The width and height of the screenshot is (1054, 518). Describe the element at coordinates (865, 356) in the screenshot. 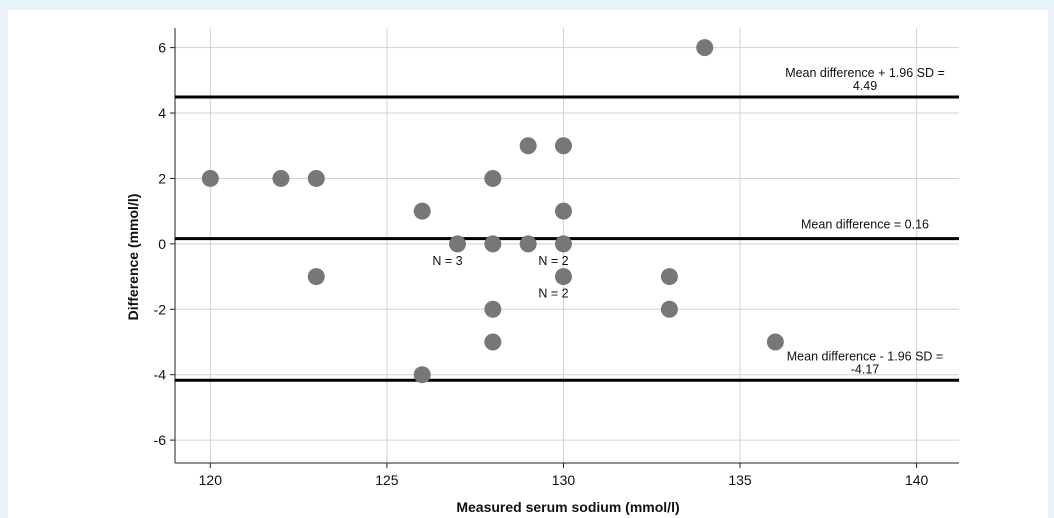

I see `reference-line-label: Mean difference - 1.96 SD =` at that location.